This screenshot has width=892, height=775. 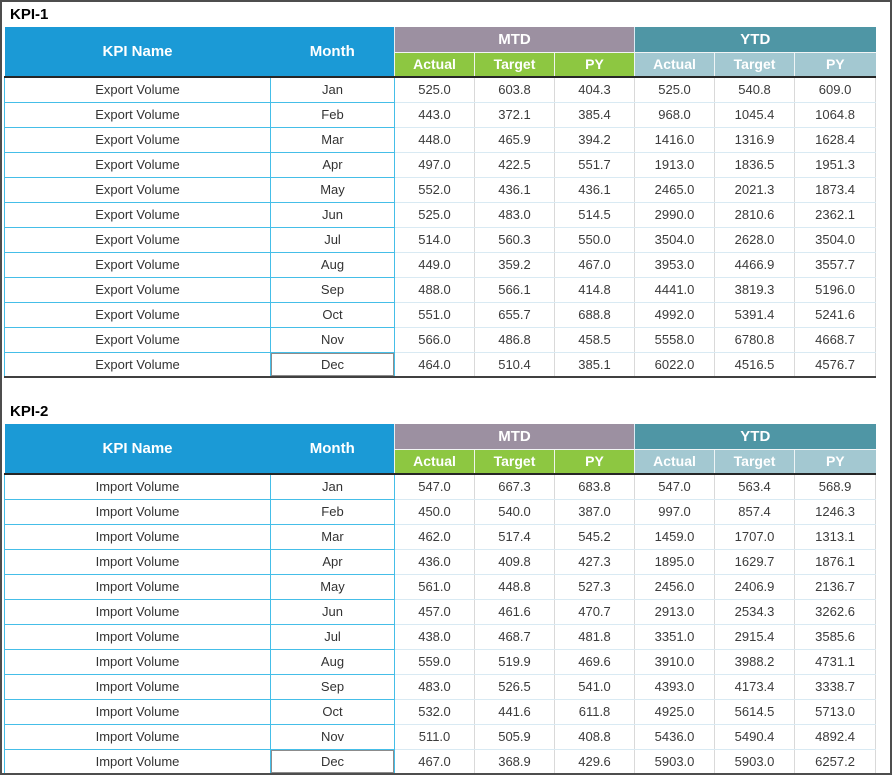 What do you see at coordinates (755, 561) in the screenshot?
I see `value-cell: 1629.7` at bounding box center [755, 561].